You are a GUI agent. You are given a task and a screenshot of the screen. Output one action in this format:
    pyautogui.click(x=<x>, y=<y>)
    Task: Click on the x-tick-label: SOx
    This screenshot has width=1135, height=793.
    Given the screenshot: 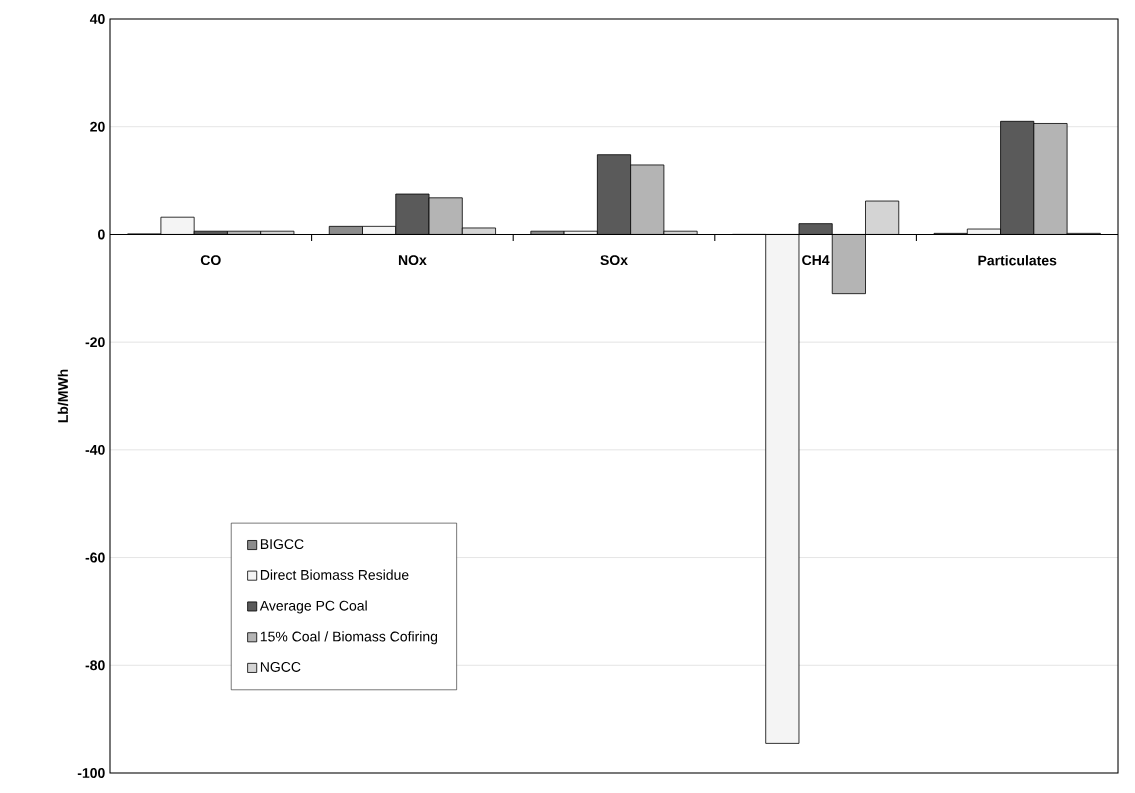 What is the action you would take?
    pyautogui.click(x=614, y=260)
    